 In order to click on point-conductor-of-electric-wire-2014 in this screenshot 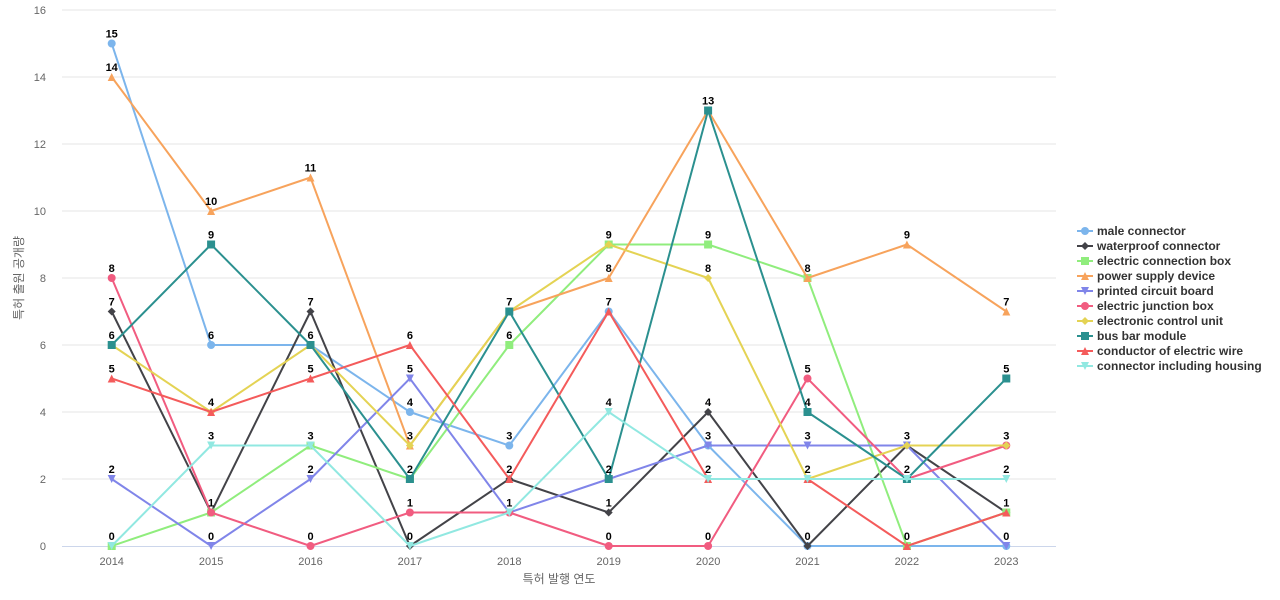, I will do `click(111, 378)`.